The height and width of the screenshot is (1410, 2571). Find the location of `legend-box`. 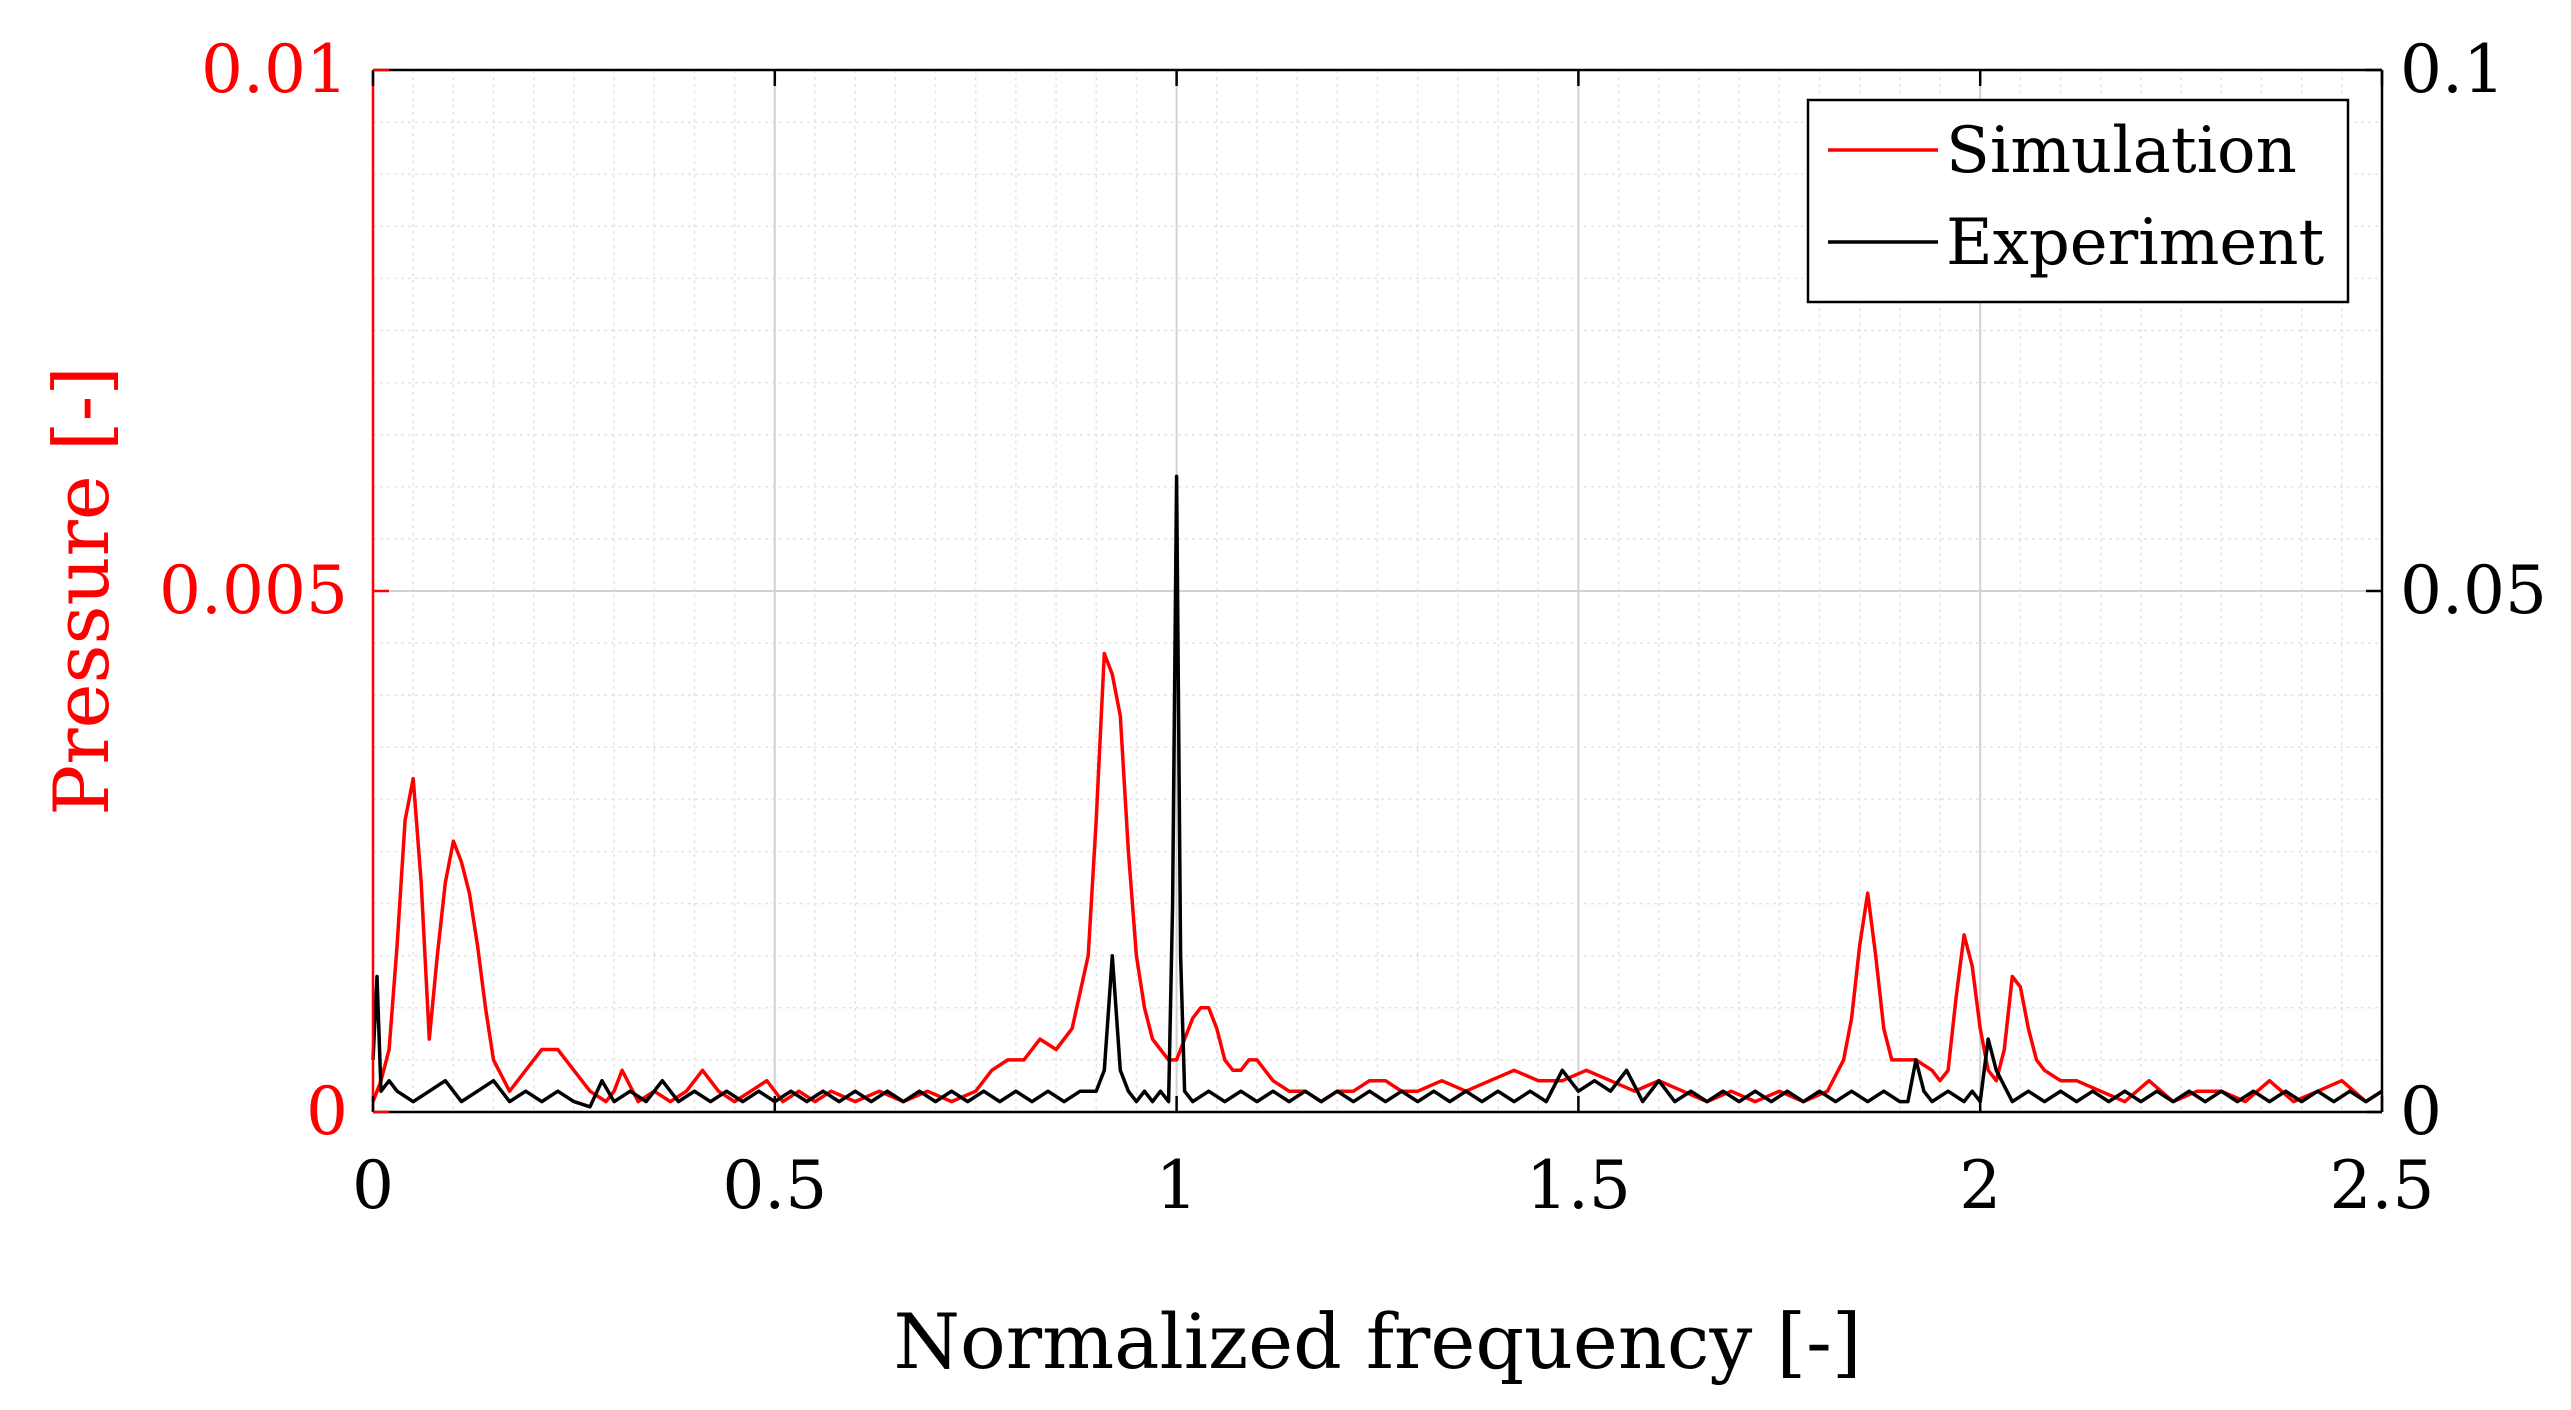

legend-box is located at coordinates (2078, 201).